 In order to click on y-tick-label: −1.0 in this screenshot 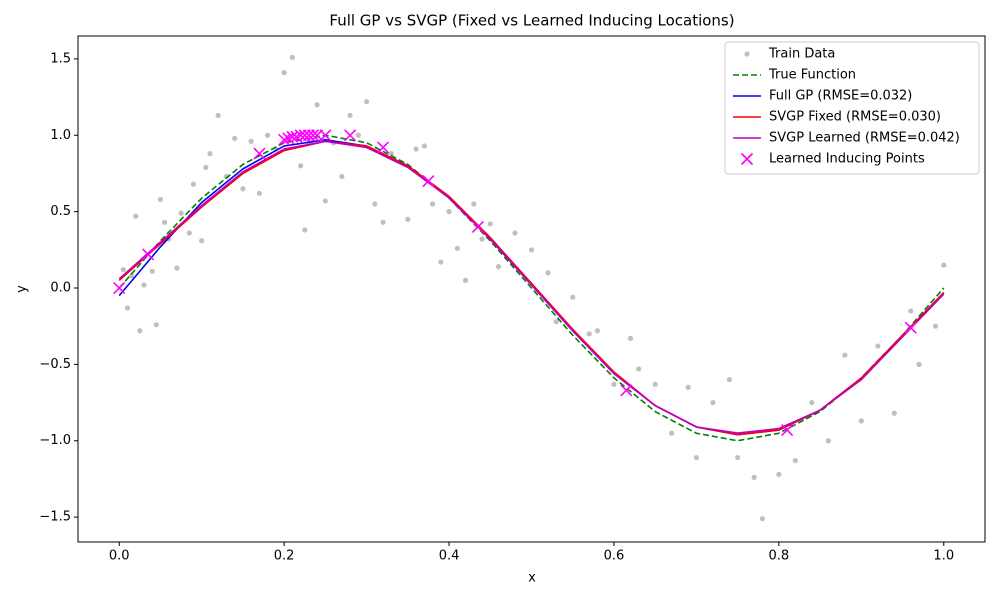, I will do `click(55, 440)`.